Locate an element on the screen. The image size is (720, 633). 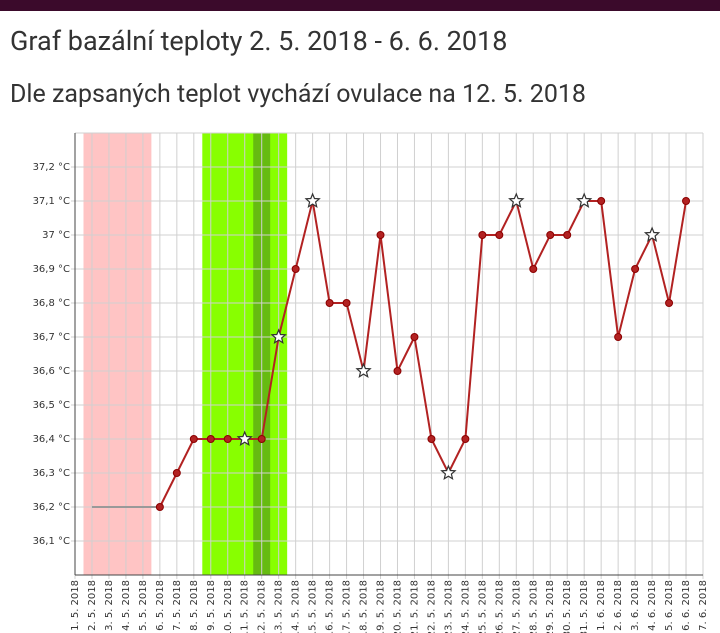
x-tick-label: 20. 5. 2018 is located at coordinates (397, 606).